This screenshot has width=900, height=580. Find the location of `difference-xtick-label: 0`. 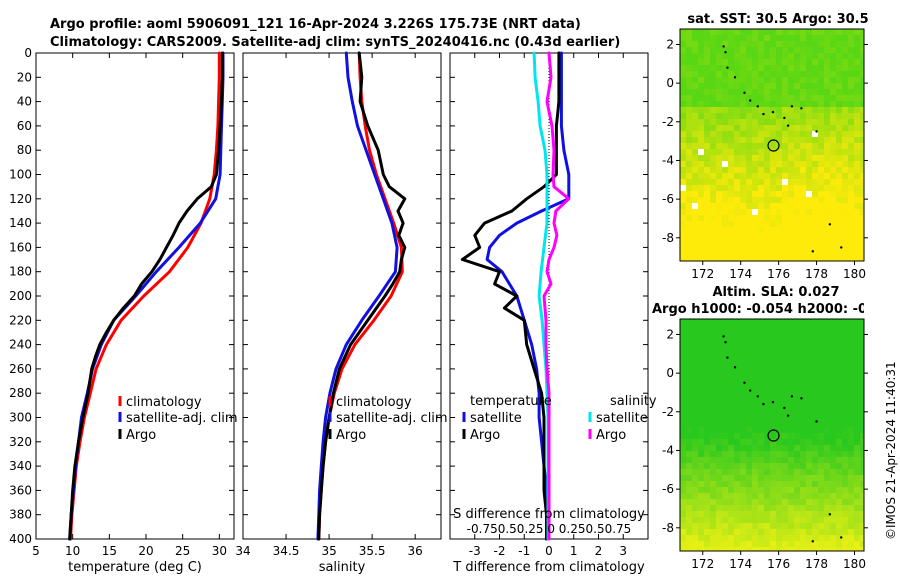

difference-xtick-label: 0 is located at coordinates (549, 551).